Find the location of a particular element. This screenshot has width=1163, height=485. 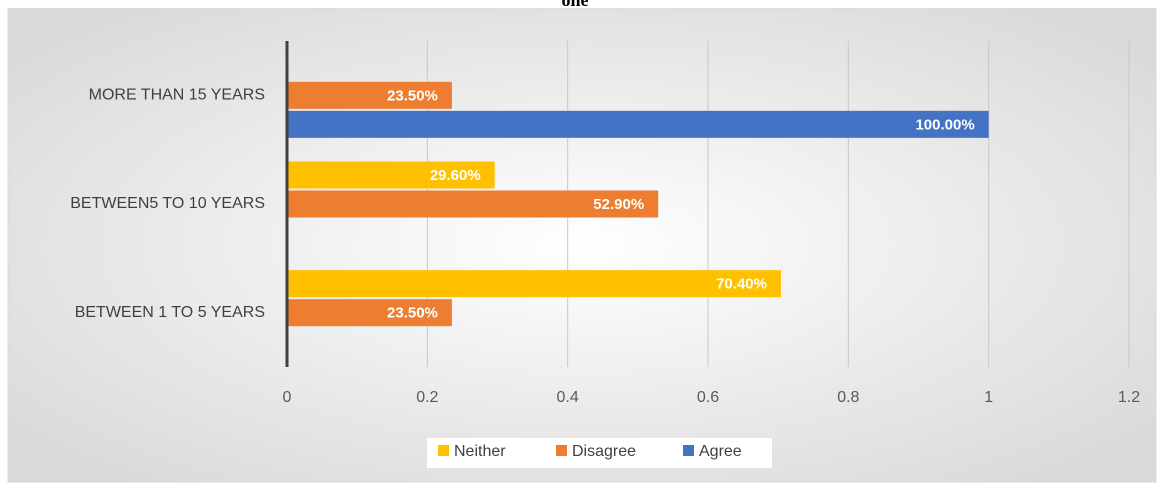

page-top is located at coordinates (581, 4).